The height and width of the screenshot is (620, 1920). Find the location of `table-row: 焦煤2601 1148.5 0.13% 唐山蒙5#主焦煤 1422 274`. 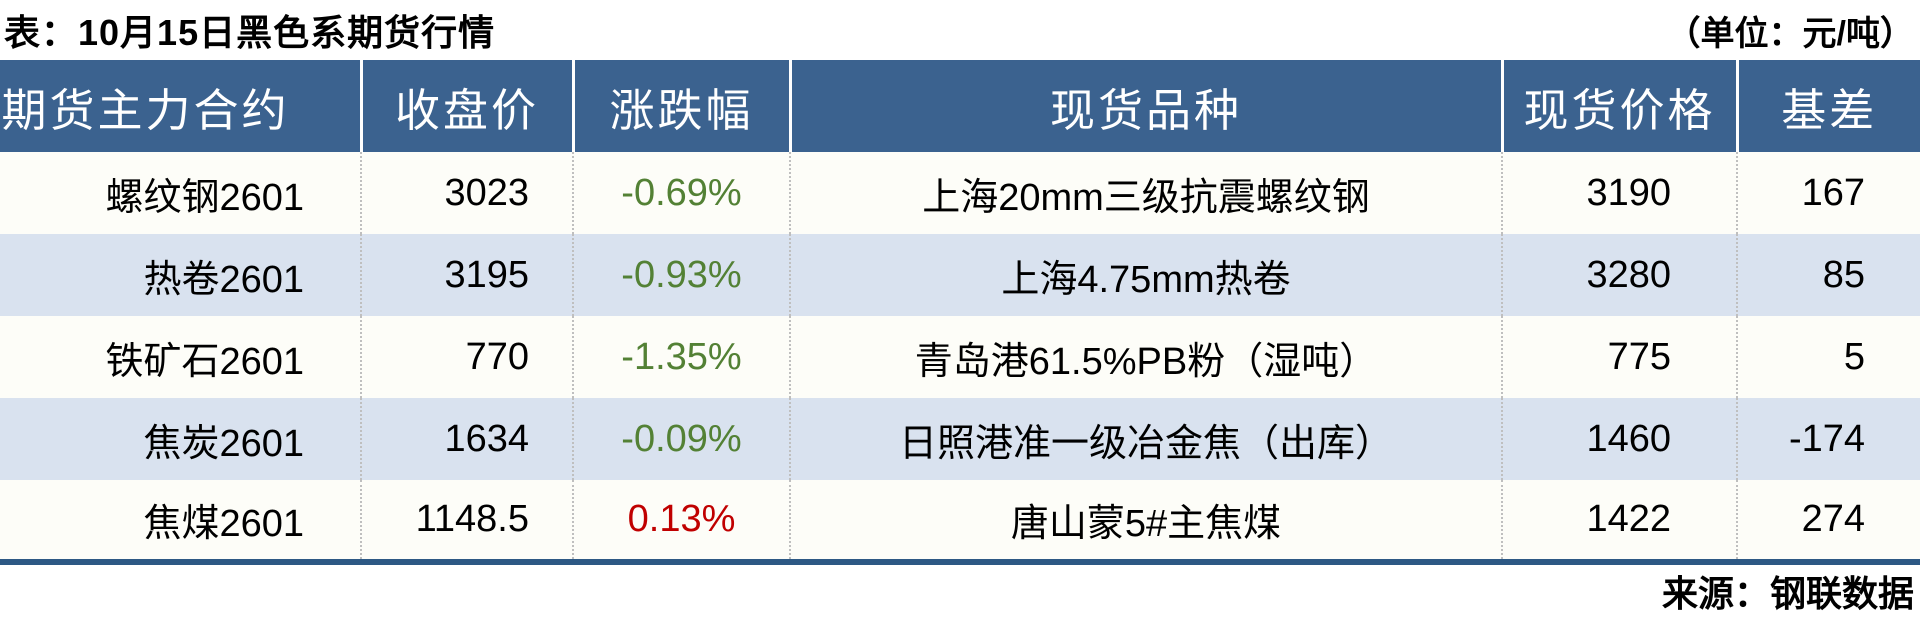

table-row: 焦煤2601 1148.5 0.13% 唐山蒙5#主焦煤 1422 274 is located at coordinates (960, 521).